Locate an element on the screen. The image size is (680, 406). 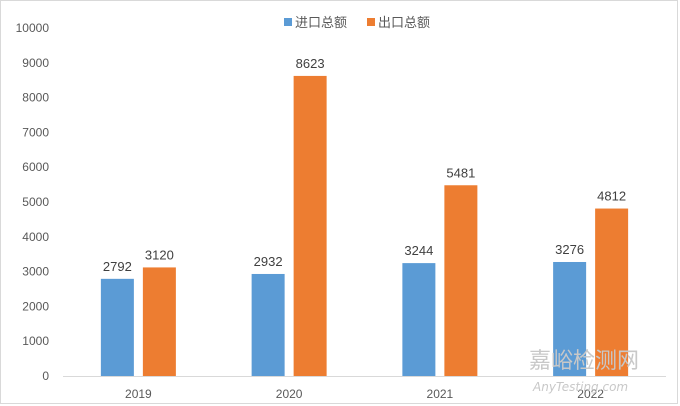
x-tick-label: 2019 is located at coordinates (138, 394).